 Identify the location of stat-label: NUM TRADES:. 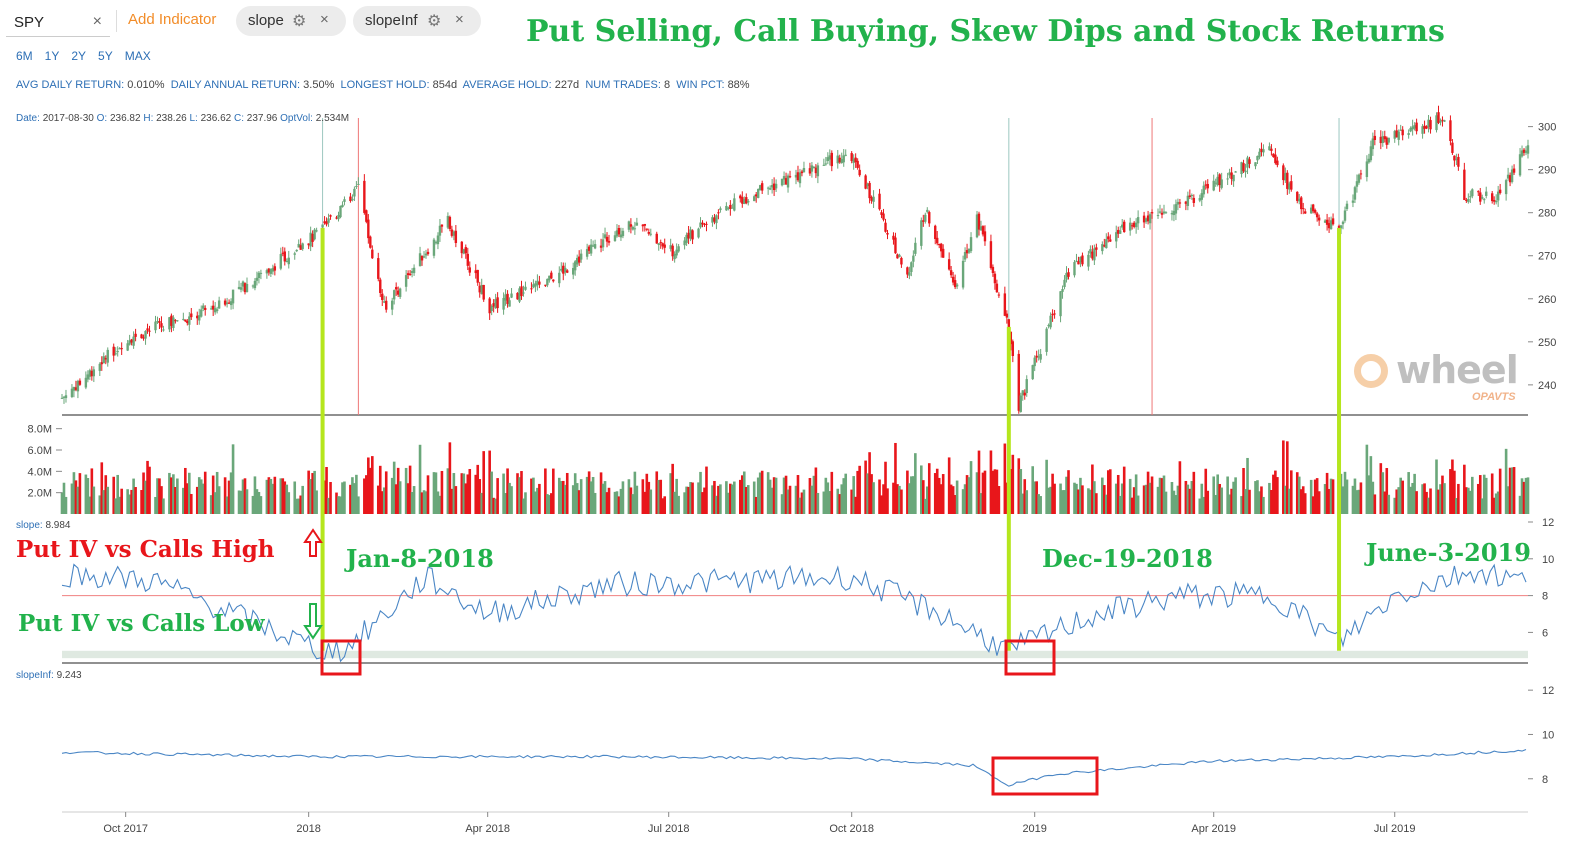
(623, 85).